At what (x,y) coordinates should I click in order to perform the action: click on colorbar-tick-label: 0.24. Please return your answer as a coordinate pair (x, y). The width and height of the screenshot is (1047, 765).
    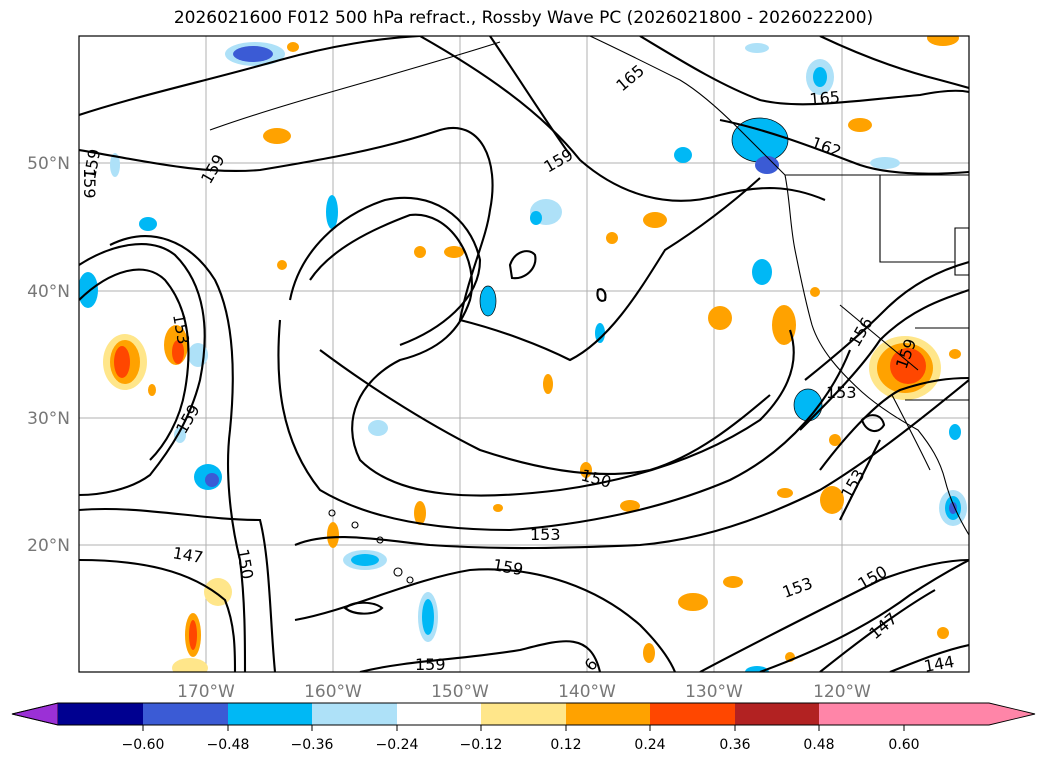
    Looking at the image, I should click on (649, 745).